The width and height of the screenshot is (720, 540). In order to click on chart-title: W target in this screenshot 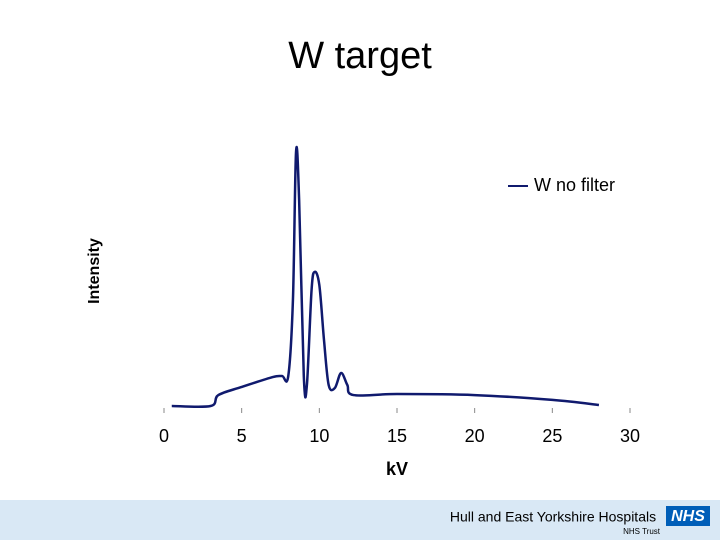, I will do `click(360, 56)`.